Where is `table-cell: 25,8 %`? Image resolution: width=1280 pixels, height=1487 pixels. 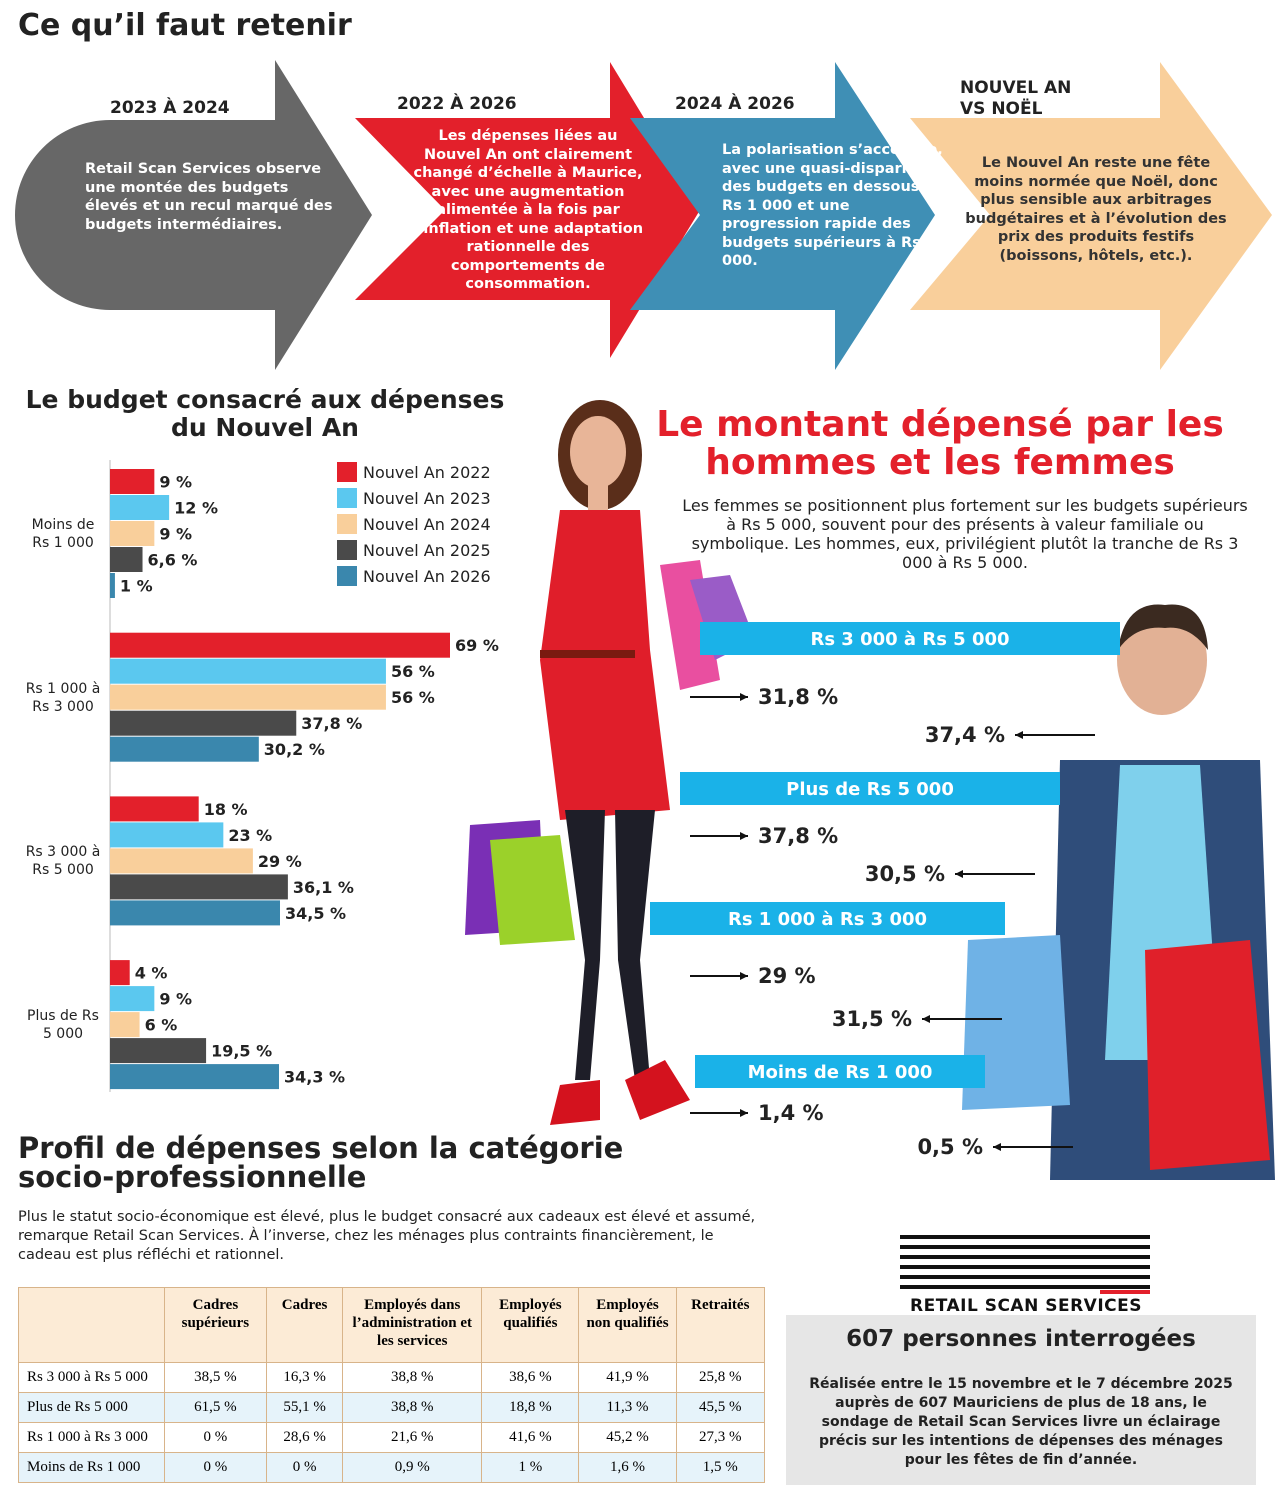 table-cell: 25,8 % is located at coordinates (720, 1377).